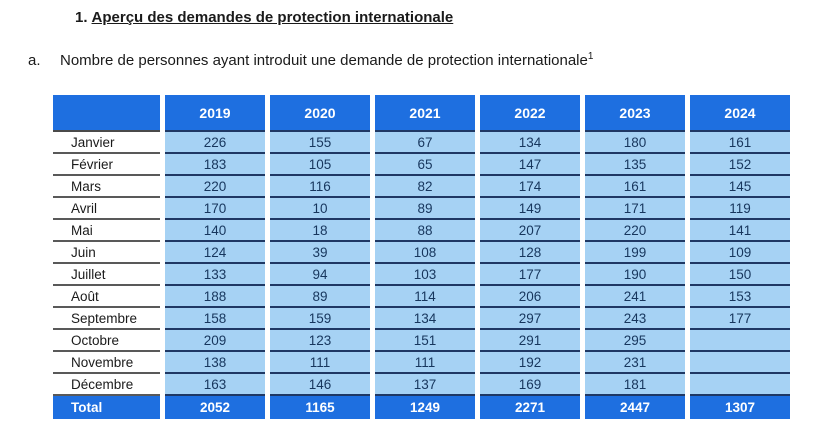  What do you see at coordinates (635, 165) in the screenshot?
I see `value-cell: 135` at bounding box center [635, 165].